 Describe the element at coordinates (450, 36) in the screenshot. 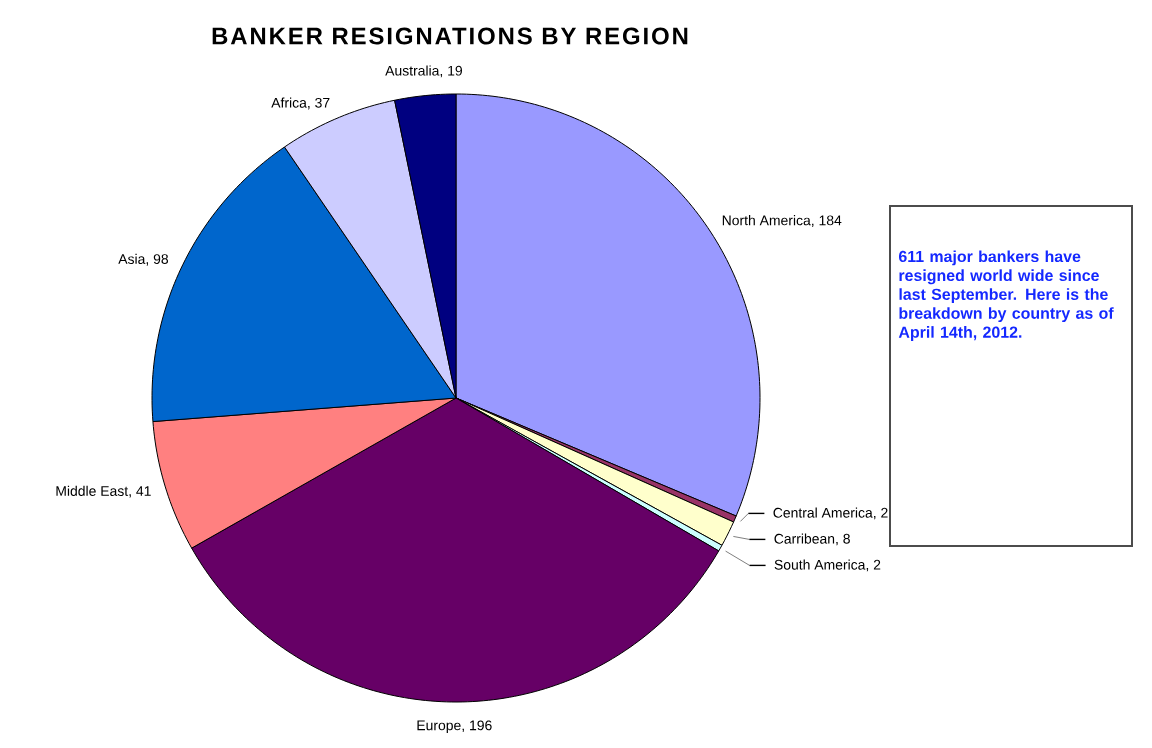

I see `chart-title: BANKER RESIGNATIONS BY REGION` at that location.